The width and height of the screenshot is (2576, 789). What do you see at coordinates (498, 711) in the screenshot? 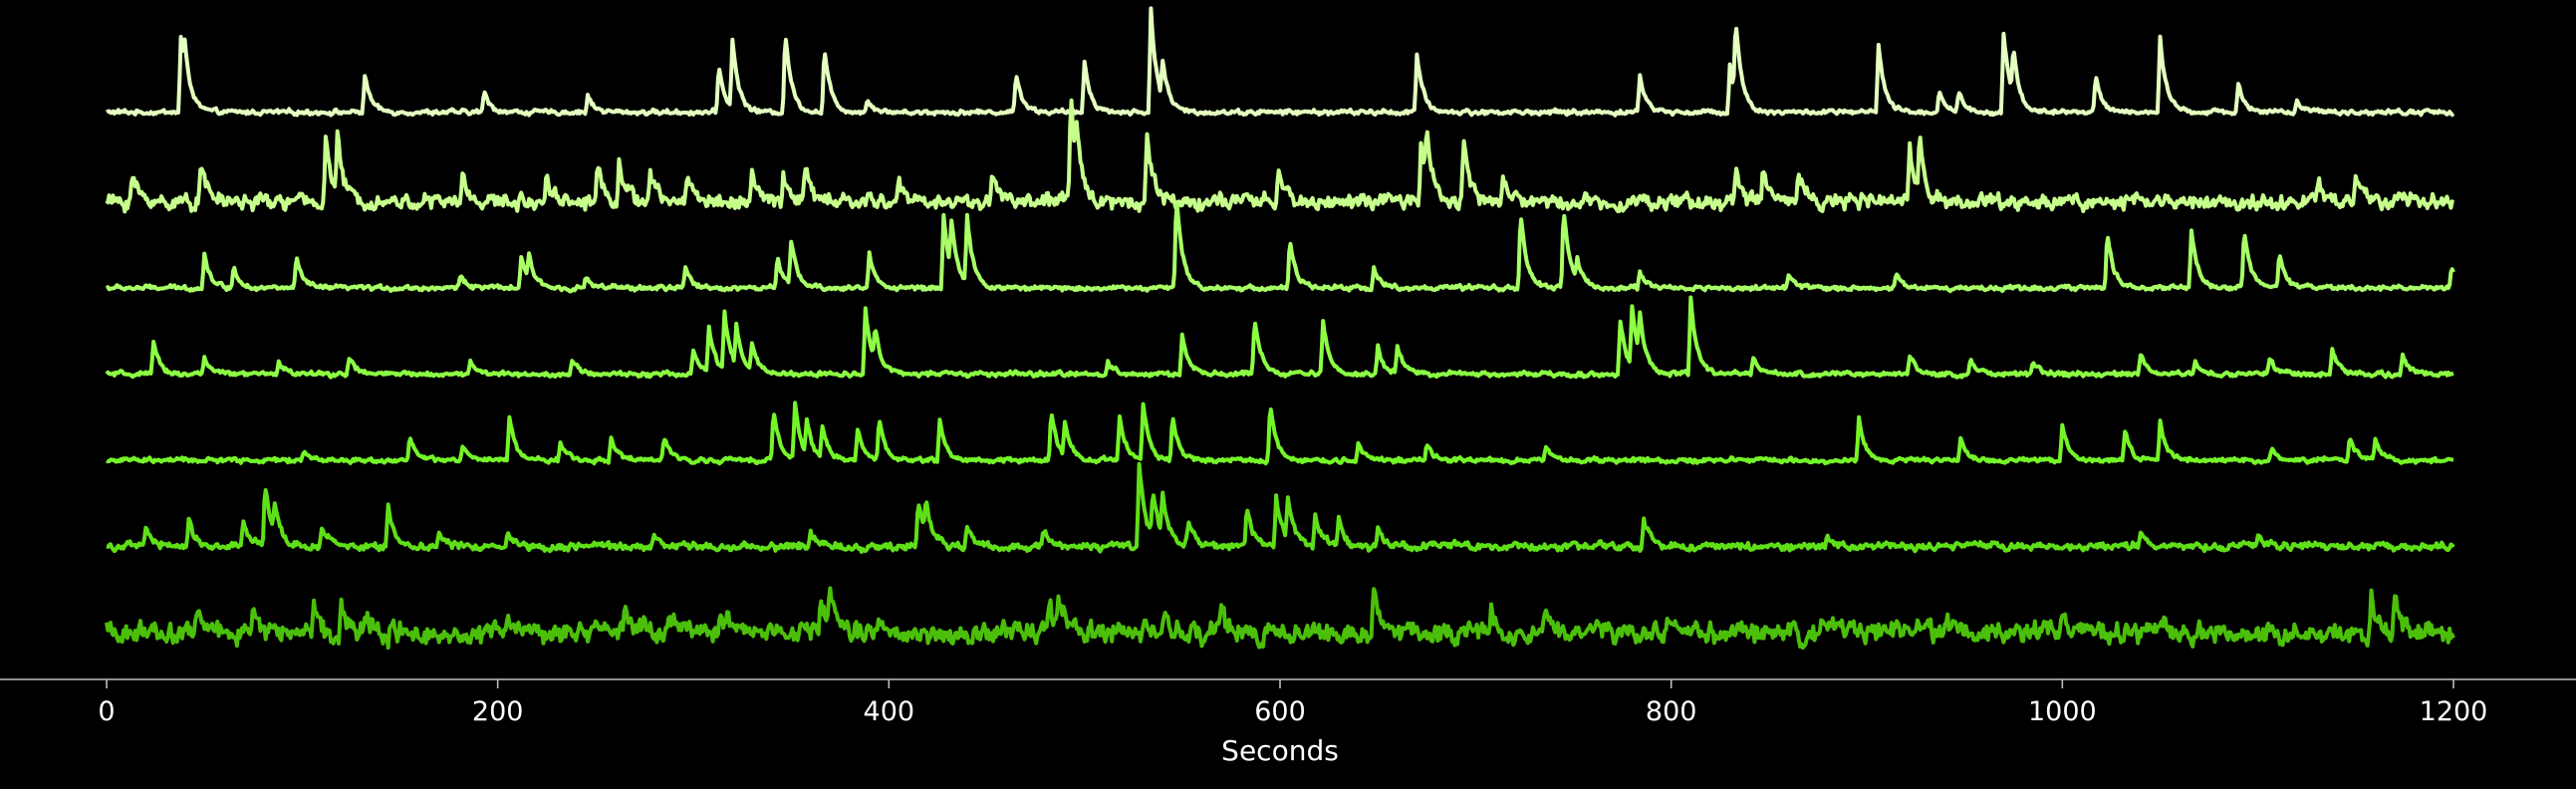
I see `x-tick-label: 200` at bounding box center [498, 711].